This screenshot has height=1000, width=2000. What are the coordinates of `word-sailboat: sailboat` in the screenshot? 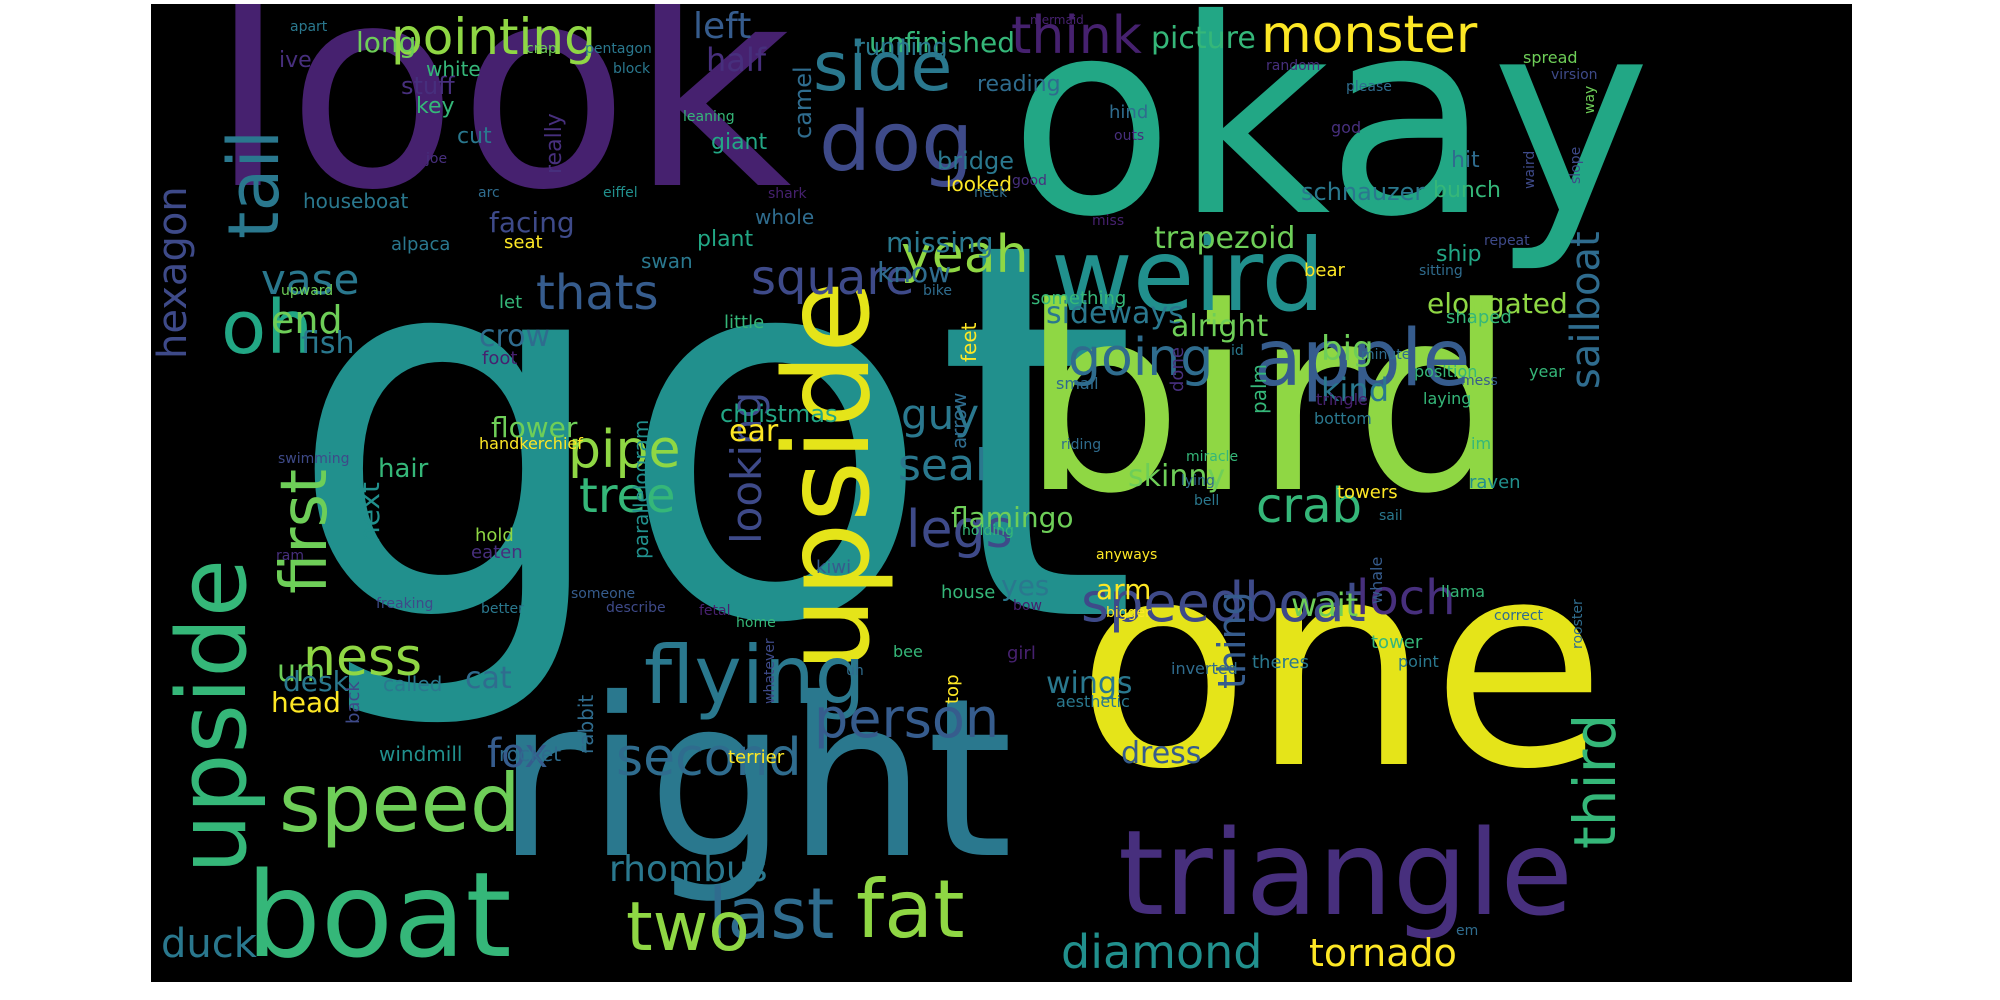 It's located at (1586, 310).